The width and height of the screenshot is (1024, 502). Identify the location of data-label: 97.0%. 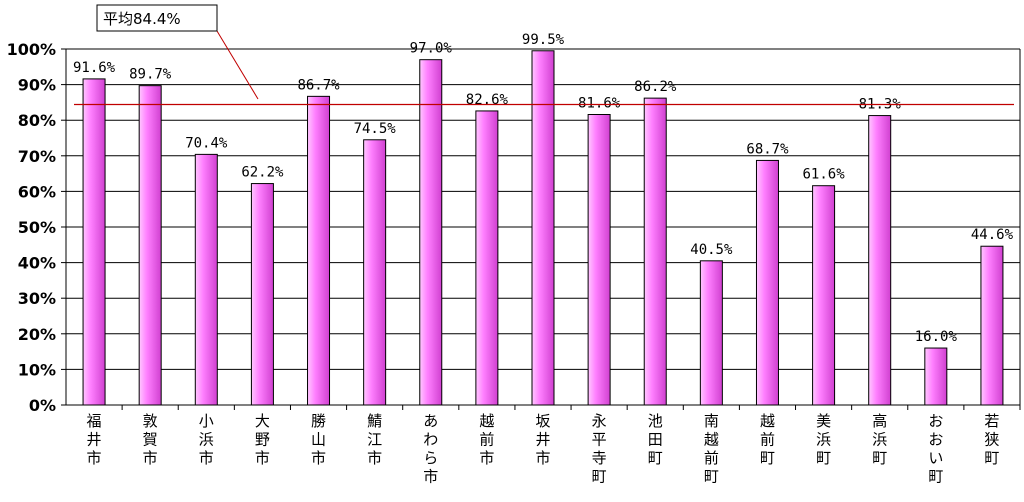
(431, 49).